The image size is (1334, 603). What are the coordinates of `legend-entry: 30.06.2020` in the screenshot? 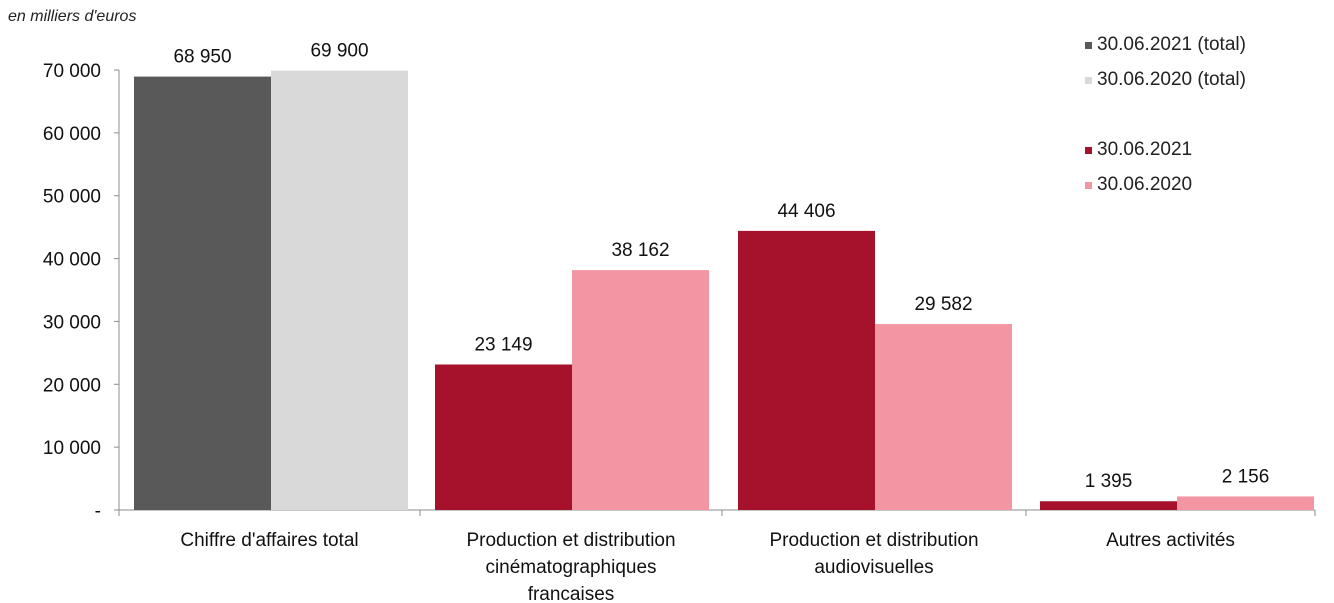 It's located at (1144, 184).